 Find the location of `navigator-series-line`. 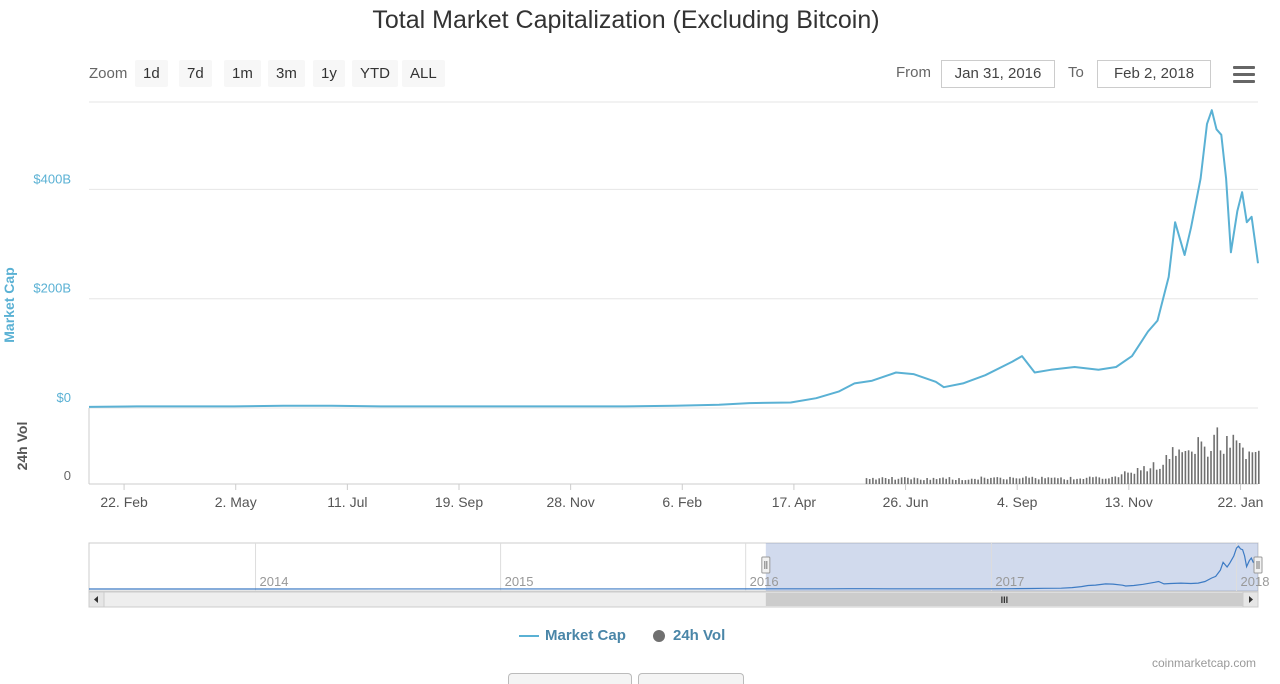

navigator-series-line is located at coordinates (673, 567).